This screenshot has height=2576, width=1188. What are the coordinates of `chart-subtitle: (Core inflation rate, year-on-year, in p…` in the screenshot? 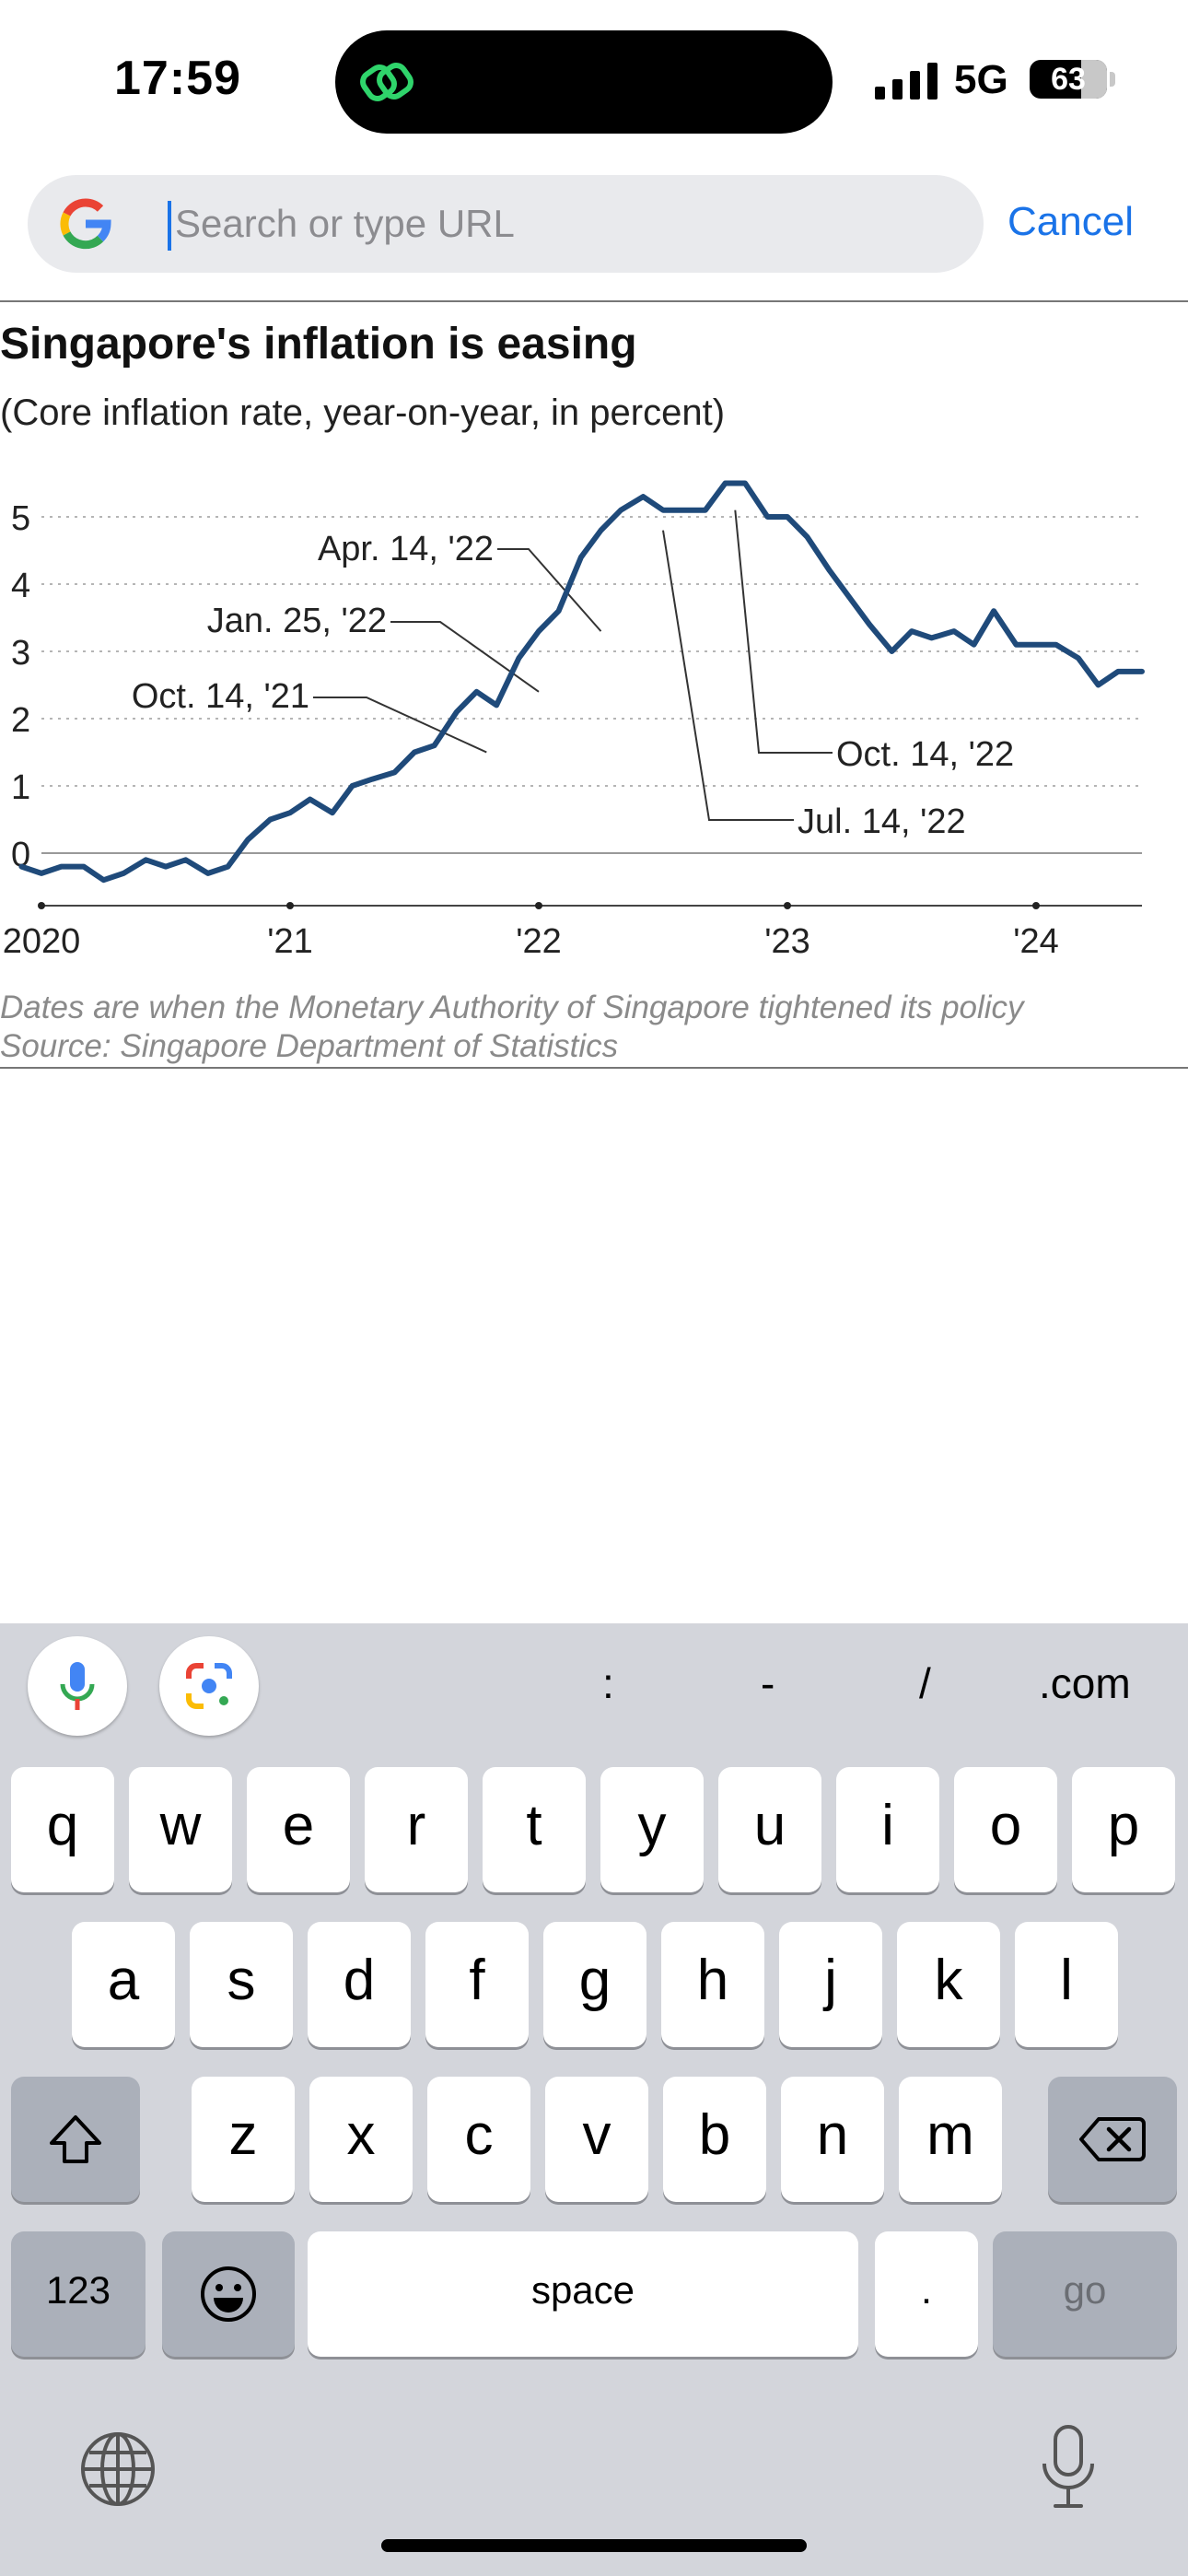 It's located at (363, 412).